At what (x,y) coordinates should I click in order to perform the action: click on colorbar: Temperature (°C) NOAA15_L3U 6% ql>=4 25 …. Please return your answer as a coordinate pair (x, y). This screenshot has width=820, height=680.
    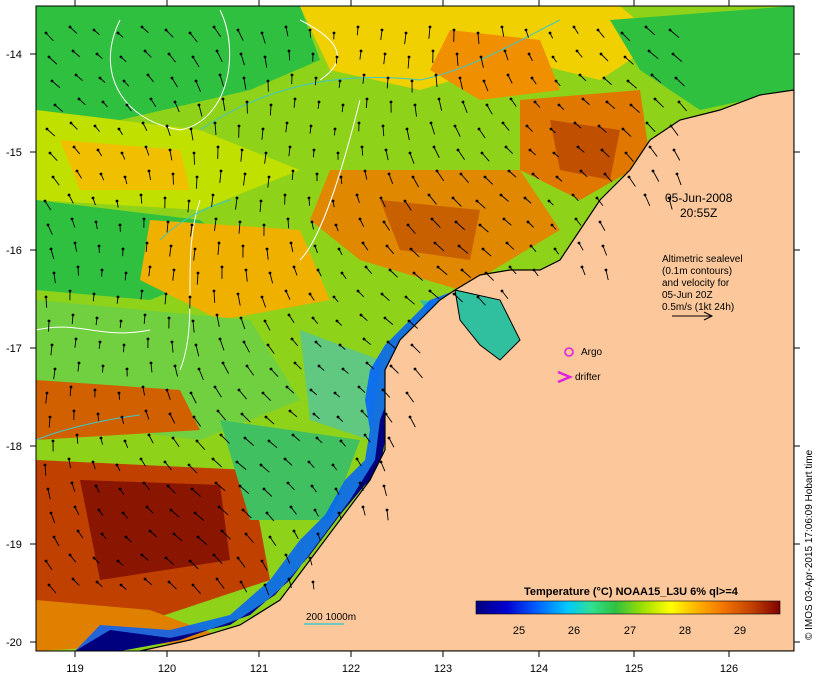
    Looking at the image, I should click on (628, 611).